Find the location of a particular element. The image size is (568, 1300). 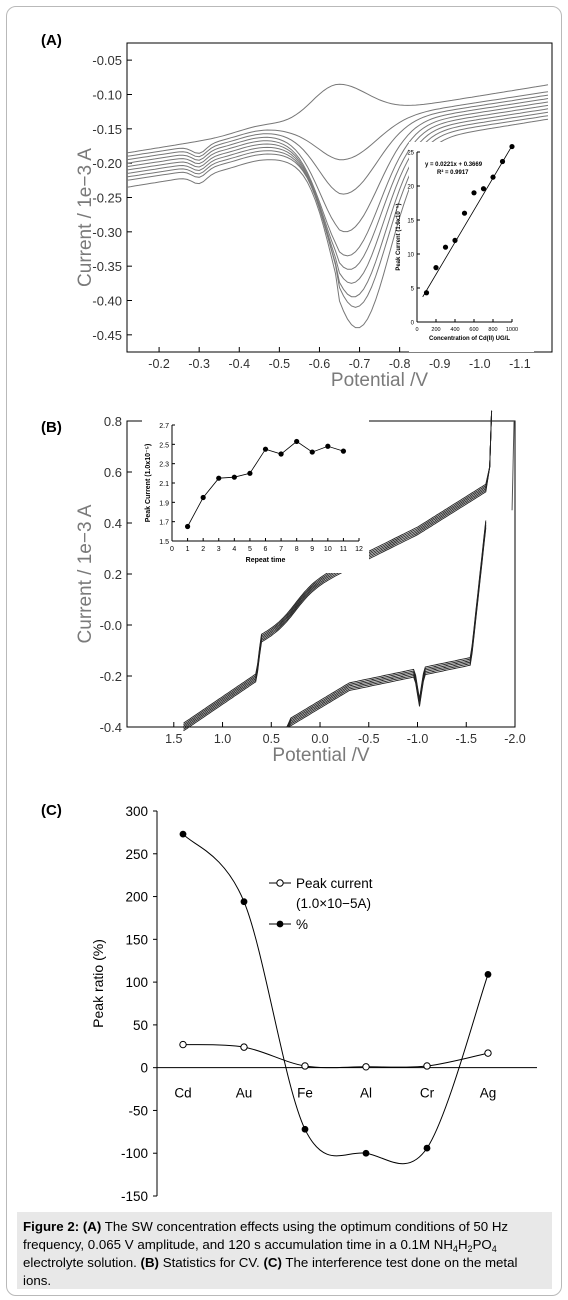

legend-label-peak-current-unit: (1.0×10−5A) is located at coordinates (333, 903).